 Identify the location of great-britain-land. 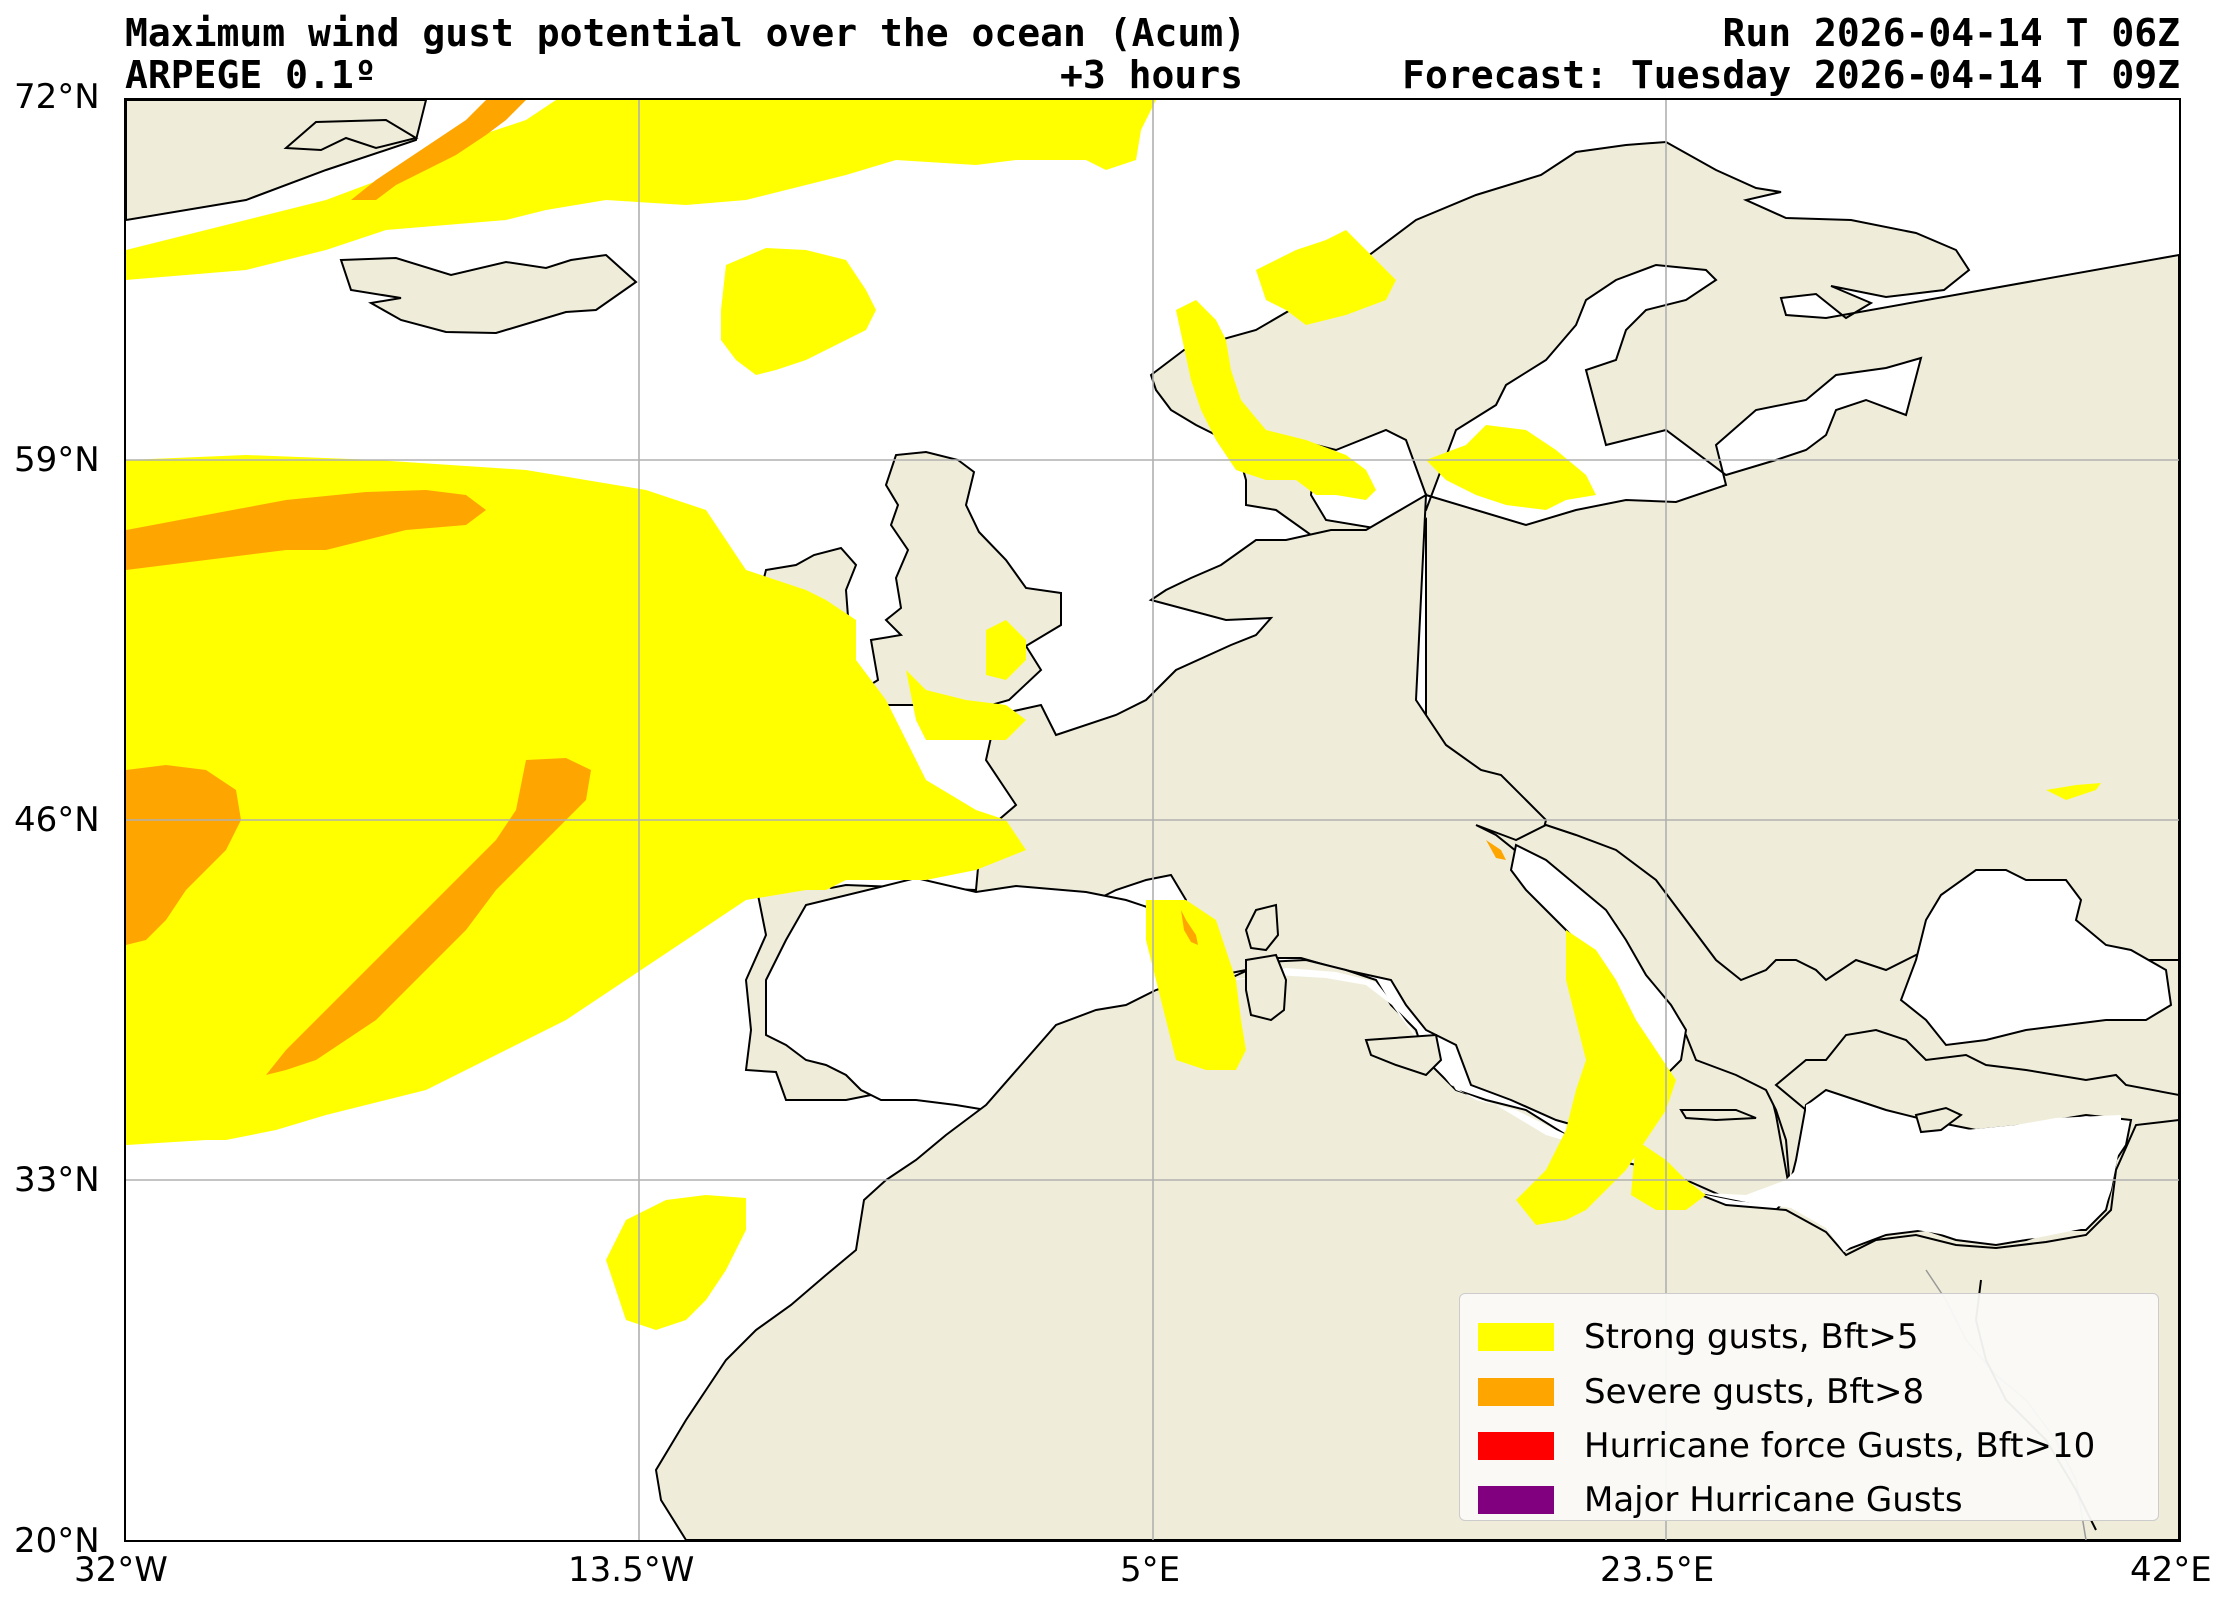
(952, 583).